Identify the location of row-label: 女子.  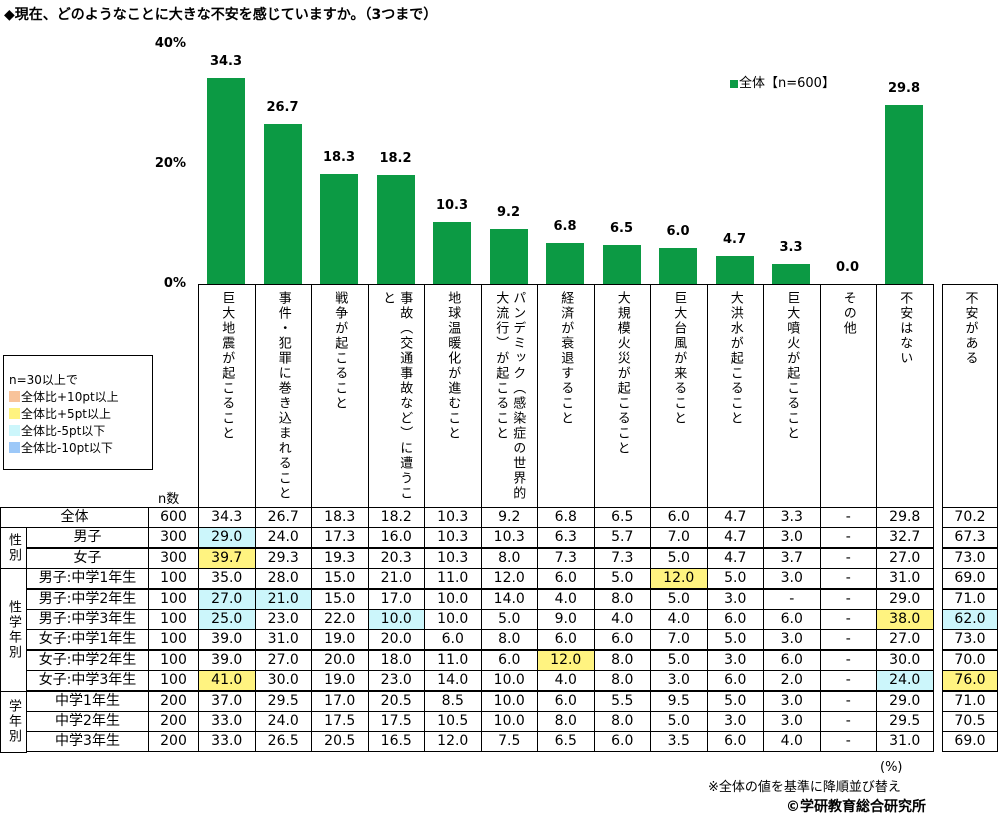
(87, 558).